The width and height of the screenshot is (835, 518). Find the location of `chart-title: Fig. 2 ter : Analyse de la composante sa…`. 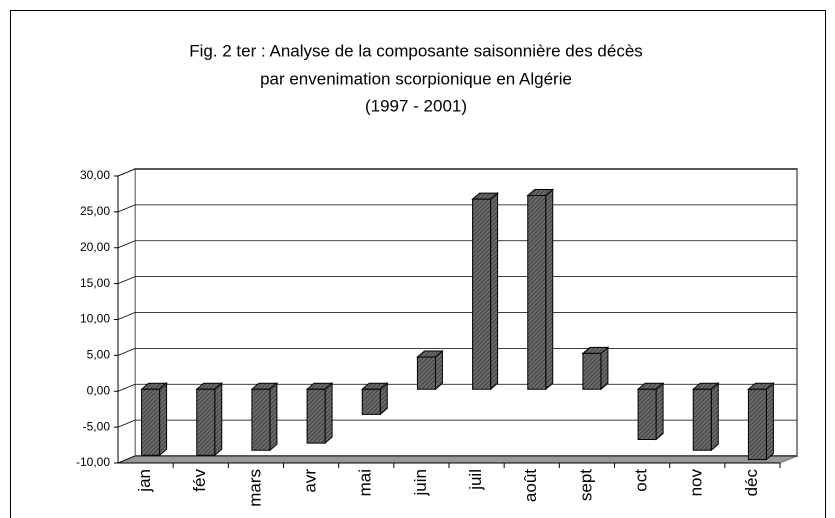

chart-title: Fig. 2 ter : Analyse de la composante sa… is located at coordinates (416, 50).